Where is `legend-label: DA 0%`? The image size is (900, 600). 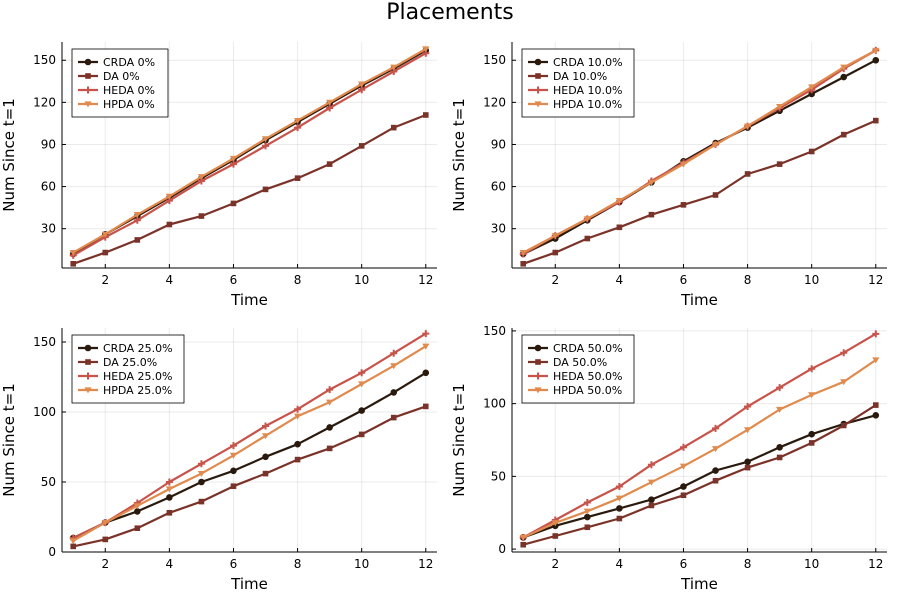 legend-label: DA 0% is located at coordinates (121, 76).